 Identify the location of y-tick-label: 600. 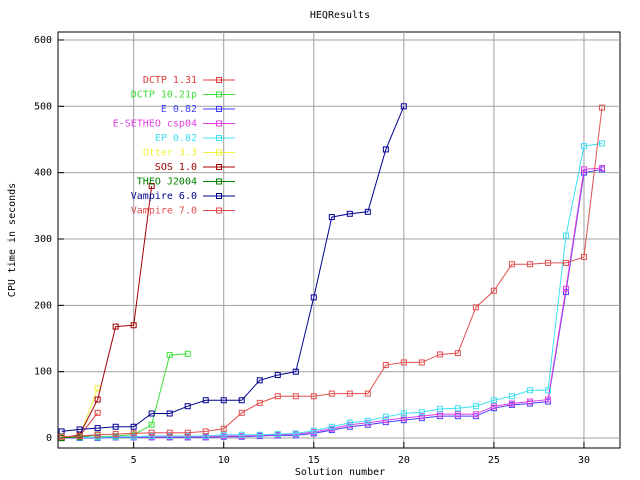
(43, 40).